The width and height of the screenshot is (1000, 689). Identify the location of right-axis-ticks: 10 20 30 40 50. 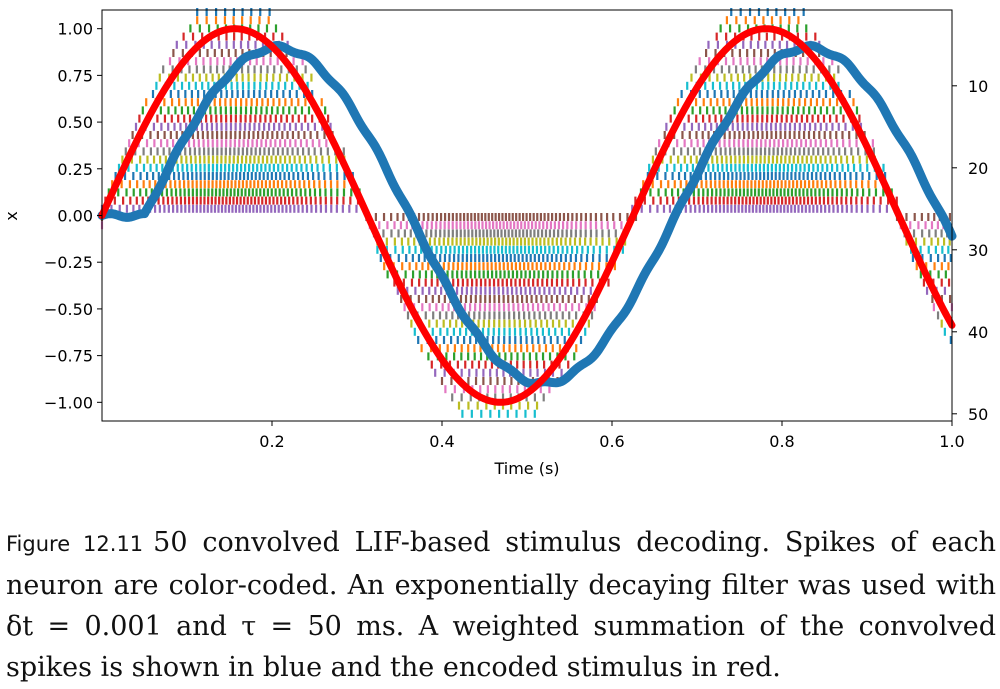
(970, 250).